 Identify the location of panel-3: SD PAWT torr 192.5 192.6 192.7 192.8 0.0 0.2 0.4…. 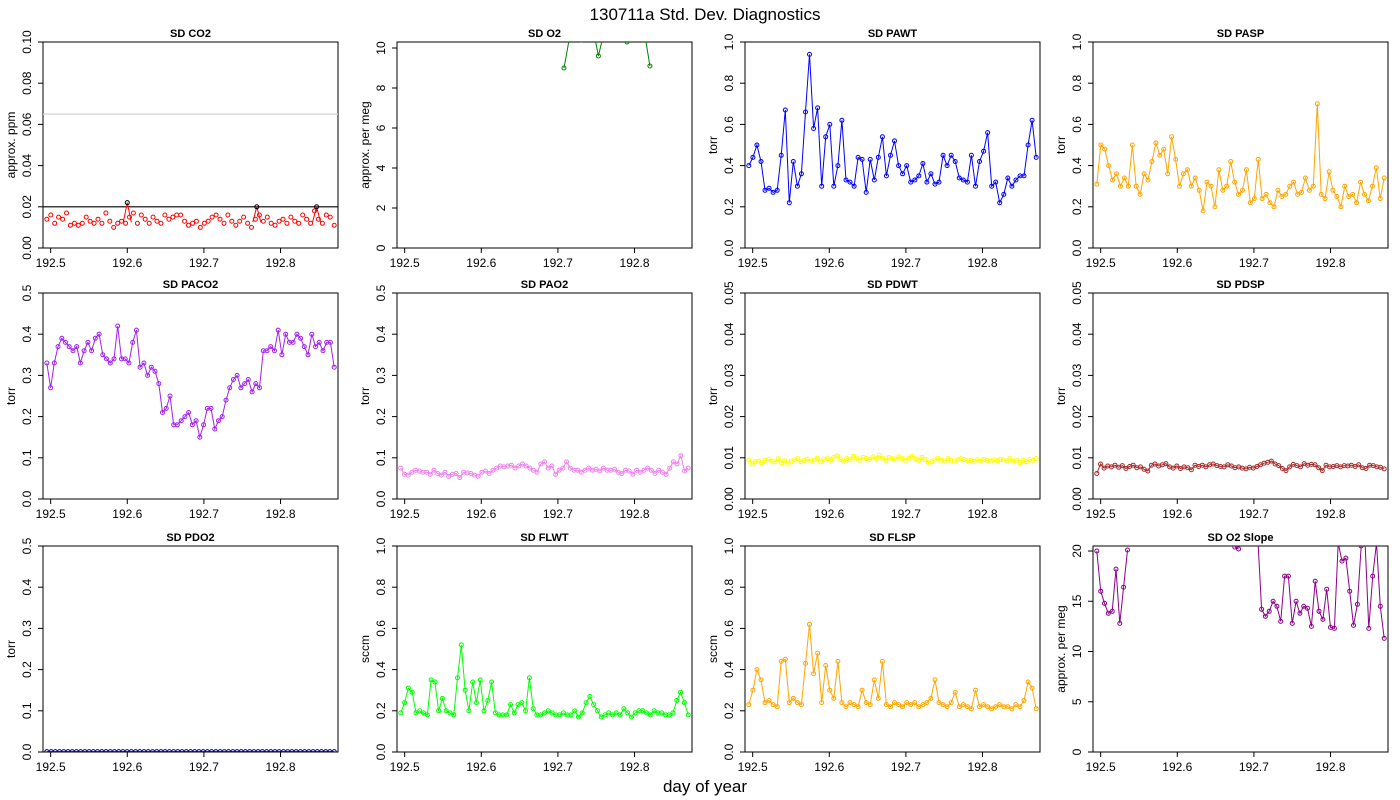
(873, 149).